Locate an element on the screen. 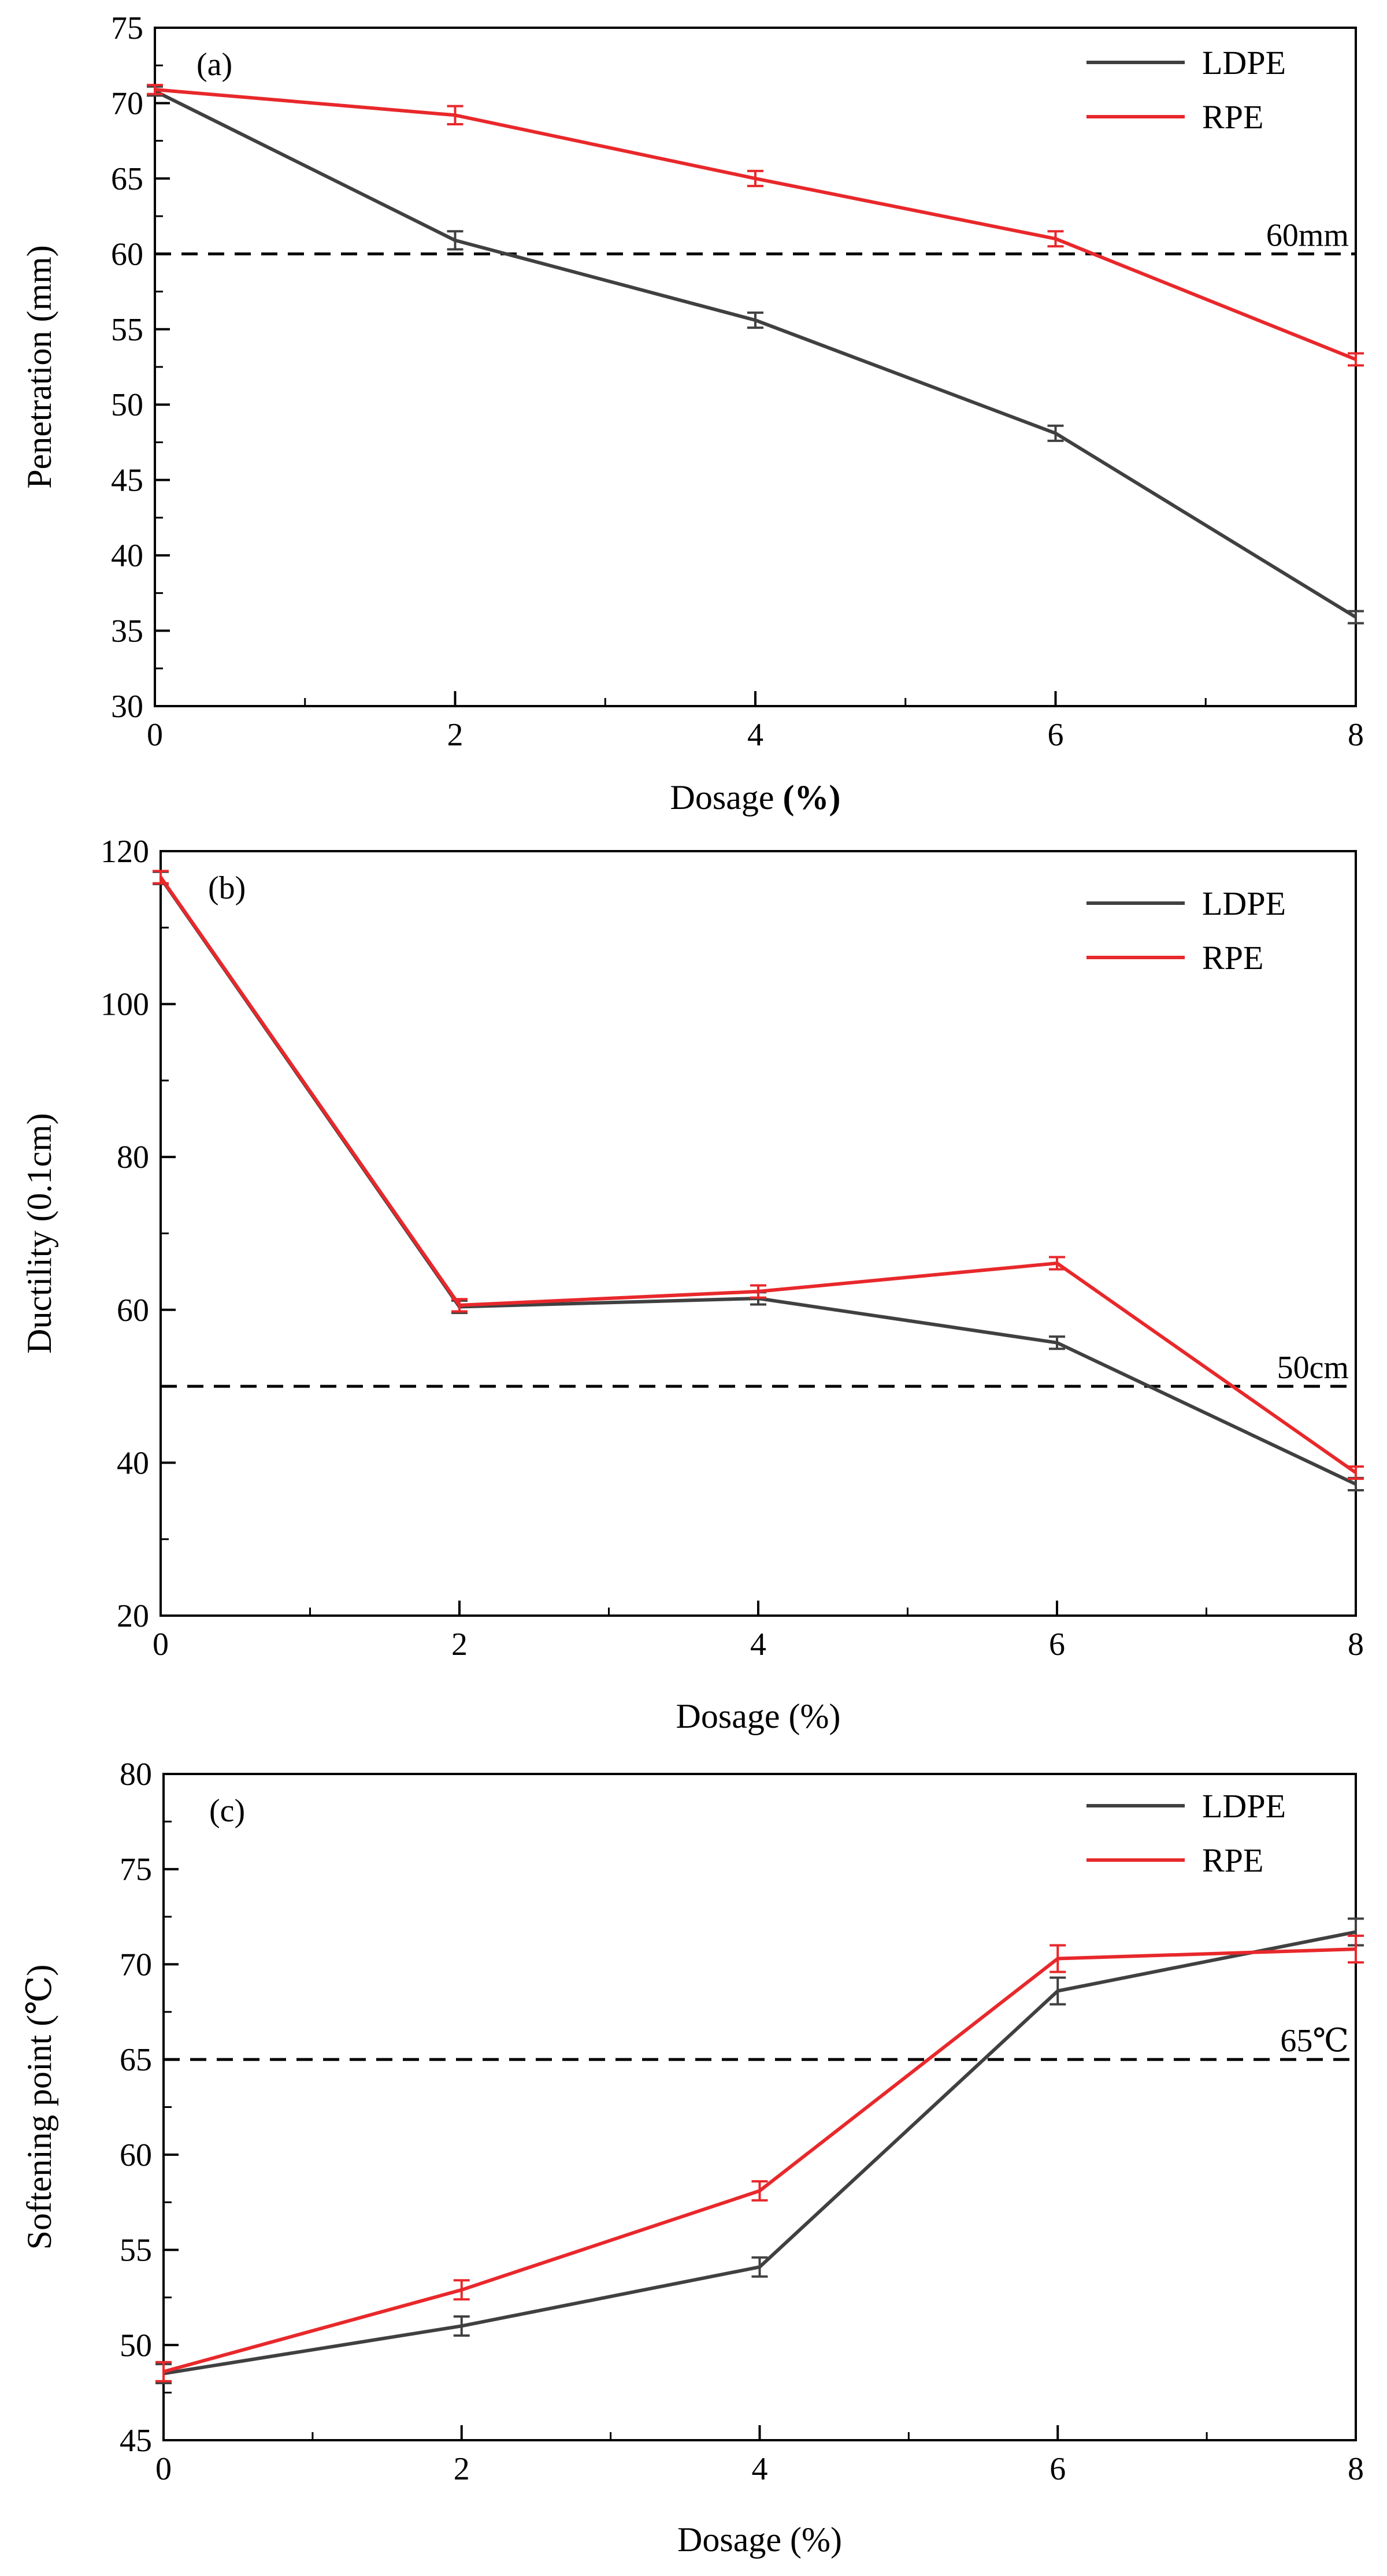 This screenshot has height=2576, width=1387. y-tick-label: 100 is located at coordinates (125, 1005).